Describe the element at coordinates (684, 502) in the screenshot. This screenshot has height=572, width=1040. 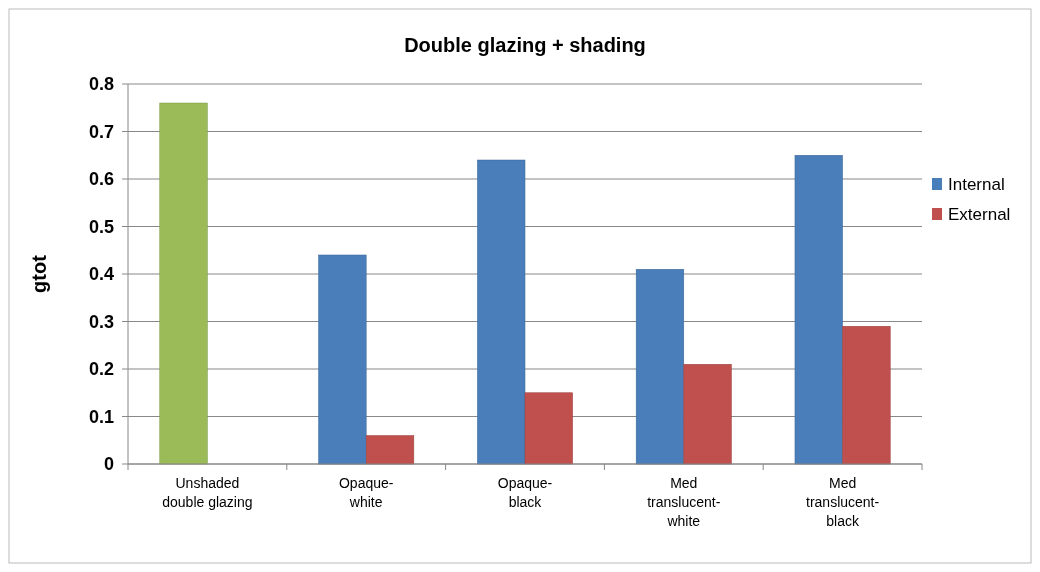
I see `x-tick-label: Med translucent-white` at that location.